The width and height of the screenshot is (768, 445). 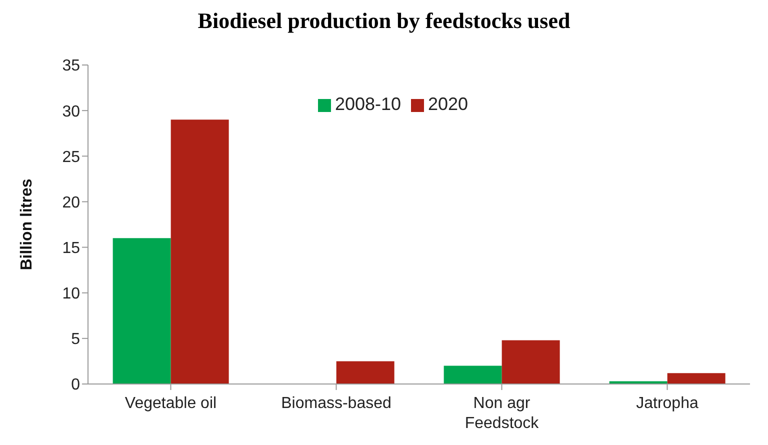 I want to click on y-tick-label: 5, so click(x=75, y=339).